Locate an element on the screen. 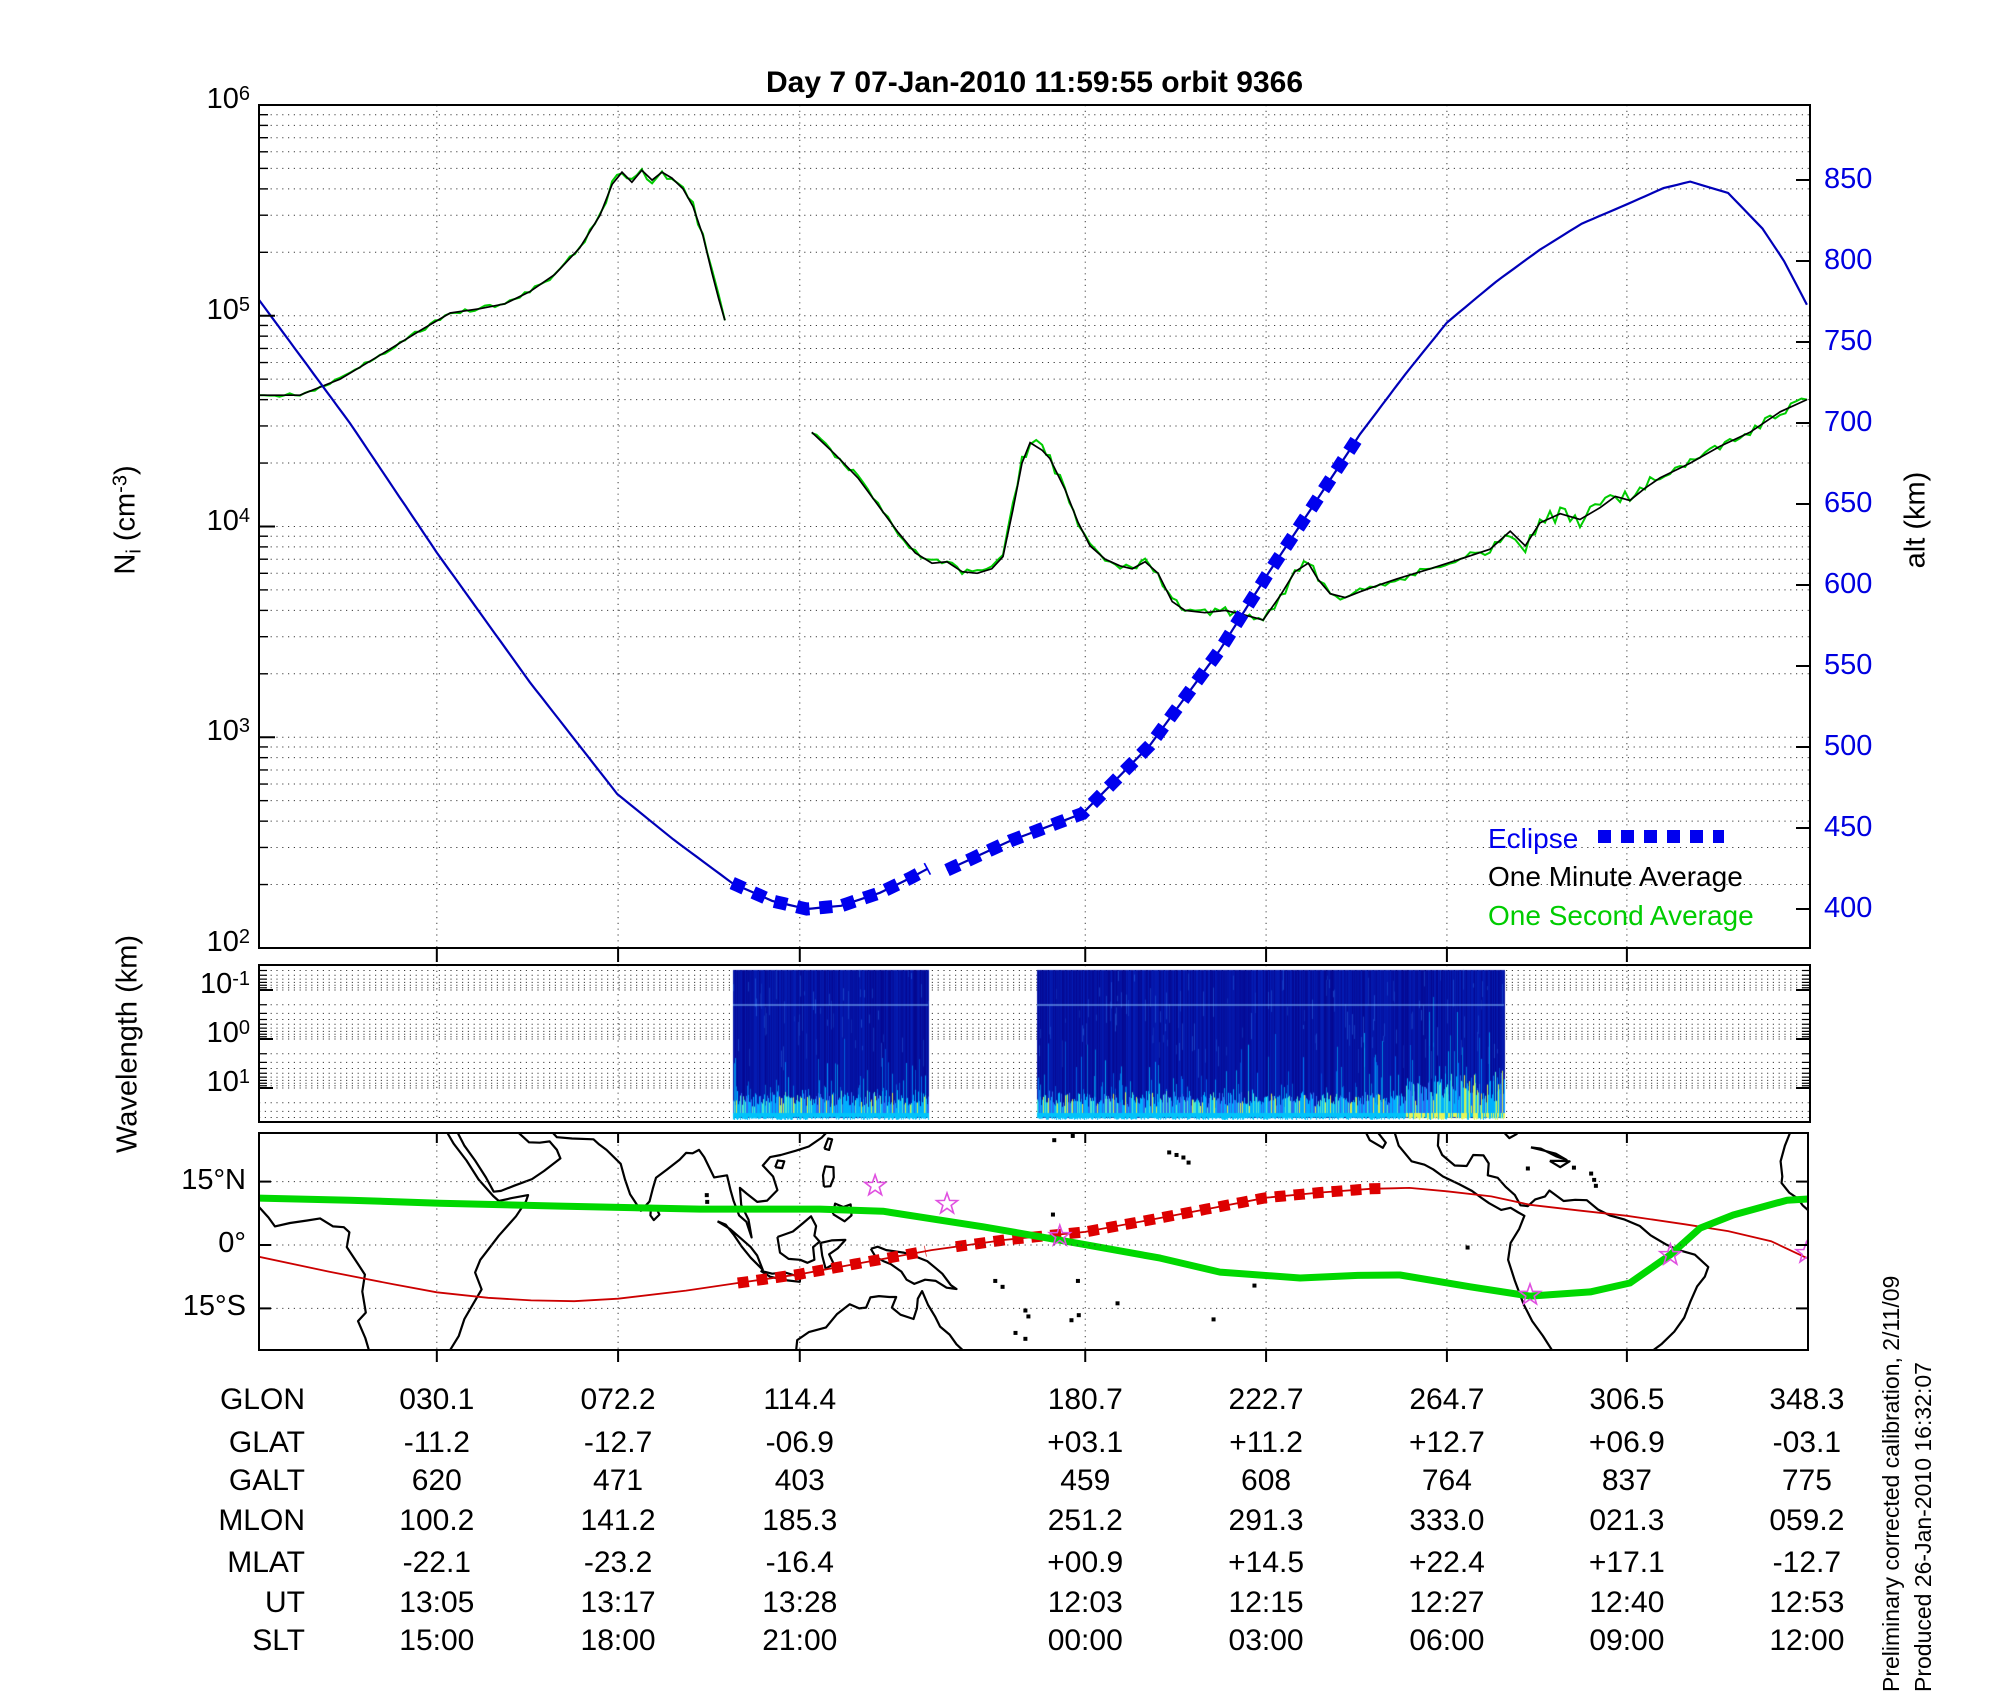 This screenshot has height=1700, width=2000. table-cell: 13:28 is located at coordinates (800, 1602).